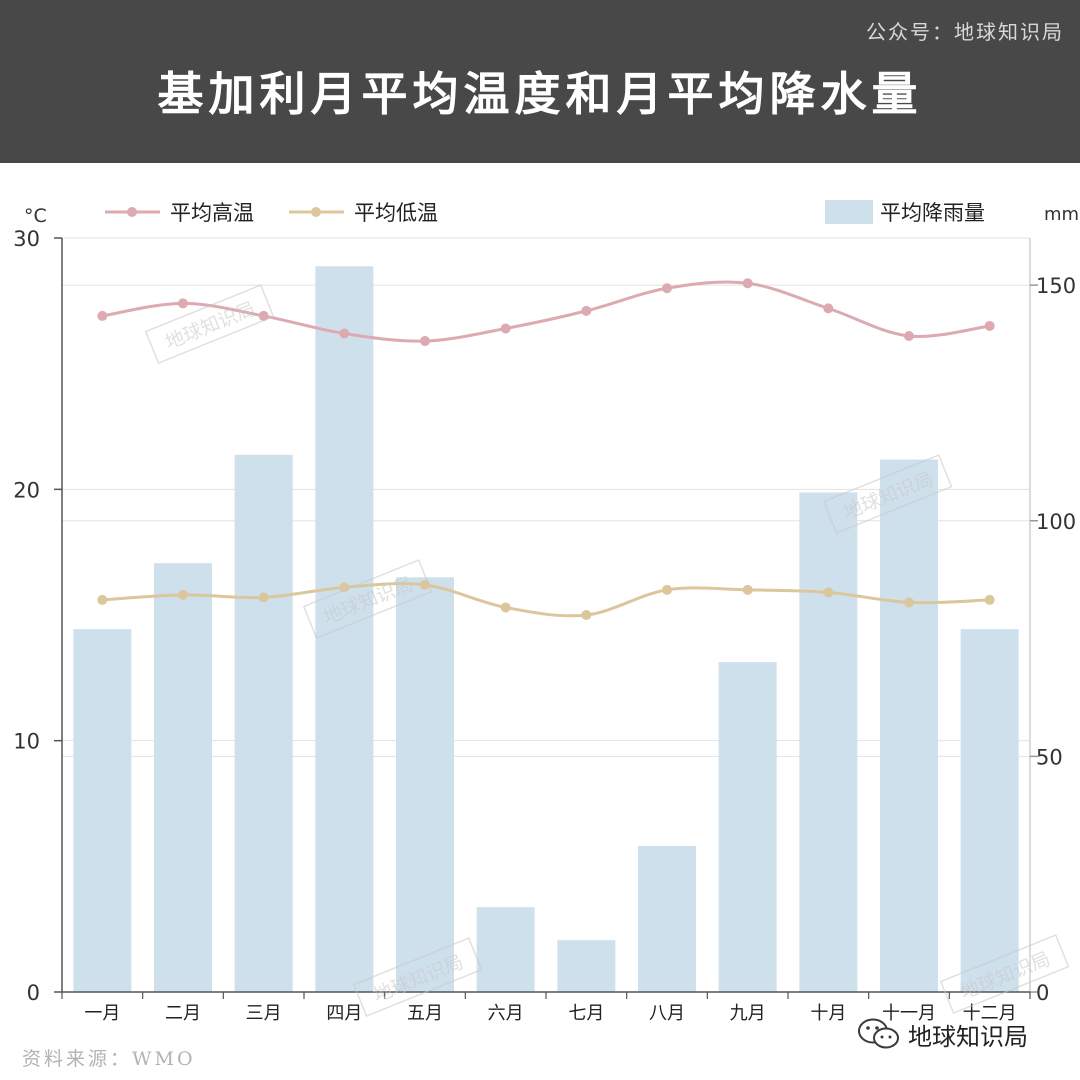  What do you see at coordinates (849, 212) in the screenshot?
I see `legend-rain-swatch` at bounding box center [849, 212].